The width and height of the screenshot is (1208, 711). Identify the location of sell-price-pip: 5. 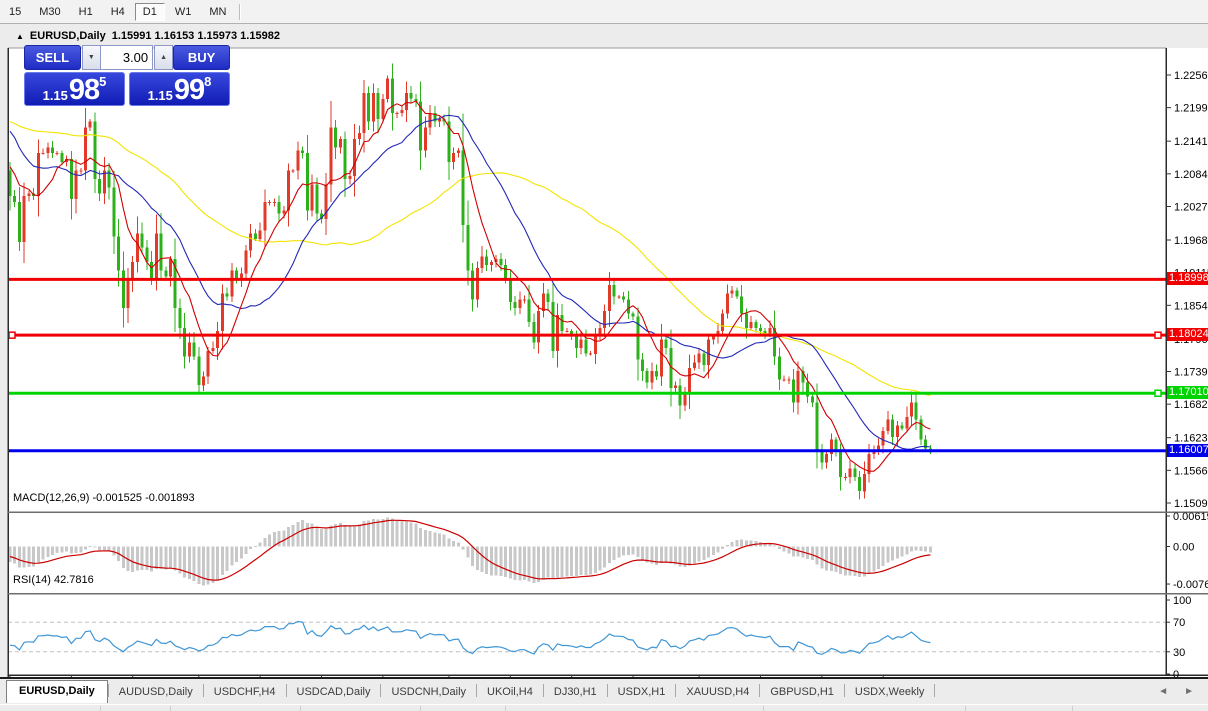
(103, 81).